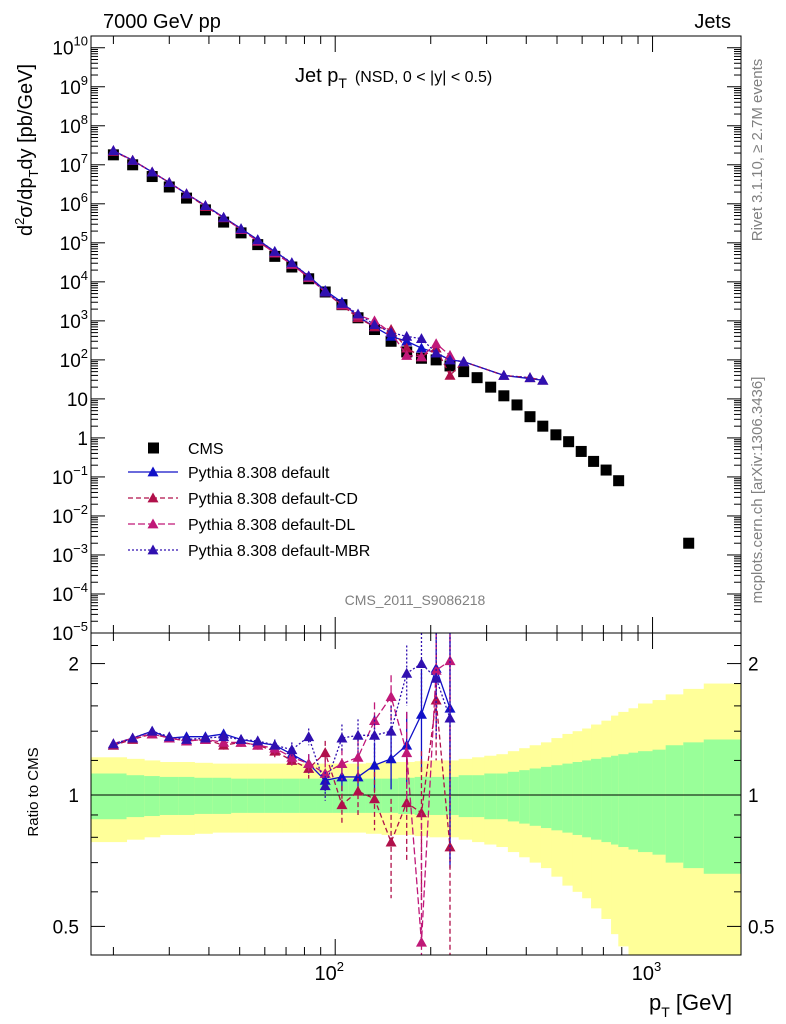 Image resolution: width=786 pixels, height=1024 pixels. What do you see at coordinates (690, 1005) in the screenshot?
I see `x-axis-label: pT [GeV]` at bounding box center [690, 1005].